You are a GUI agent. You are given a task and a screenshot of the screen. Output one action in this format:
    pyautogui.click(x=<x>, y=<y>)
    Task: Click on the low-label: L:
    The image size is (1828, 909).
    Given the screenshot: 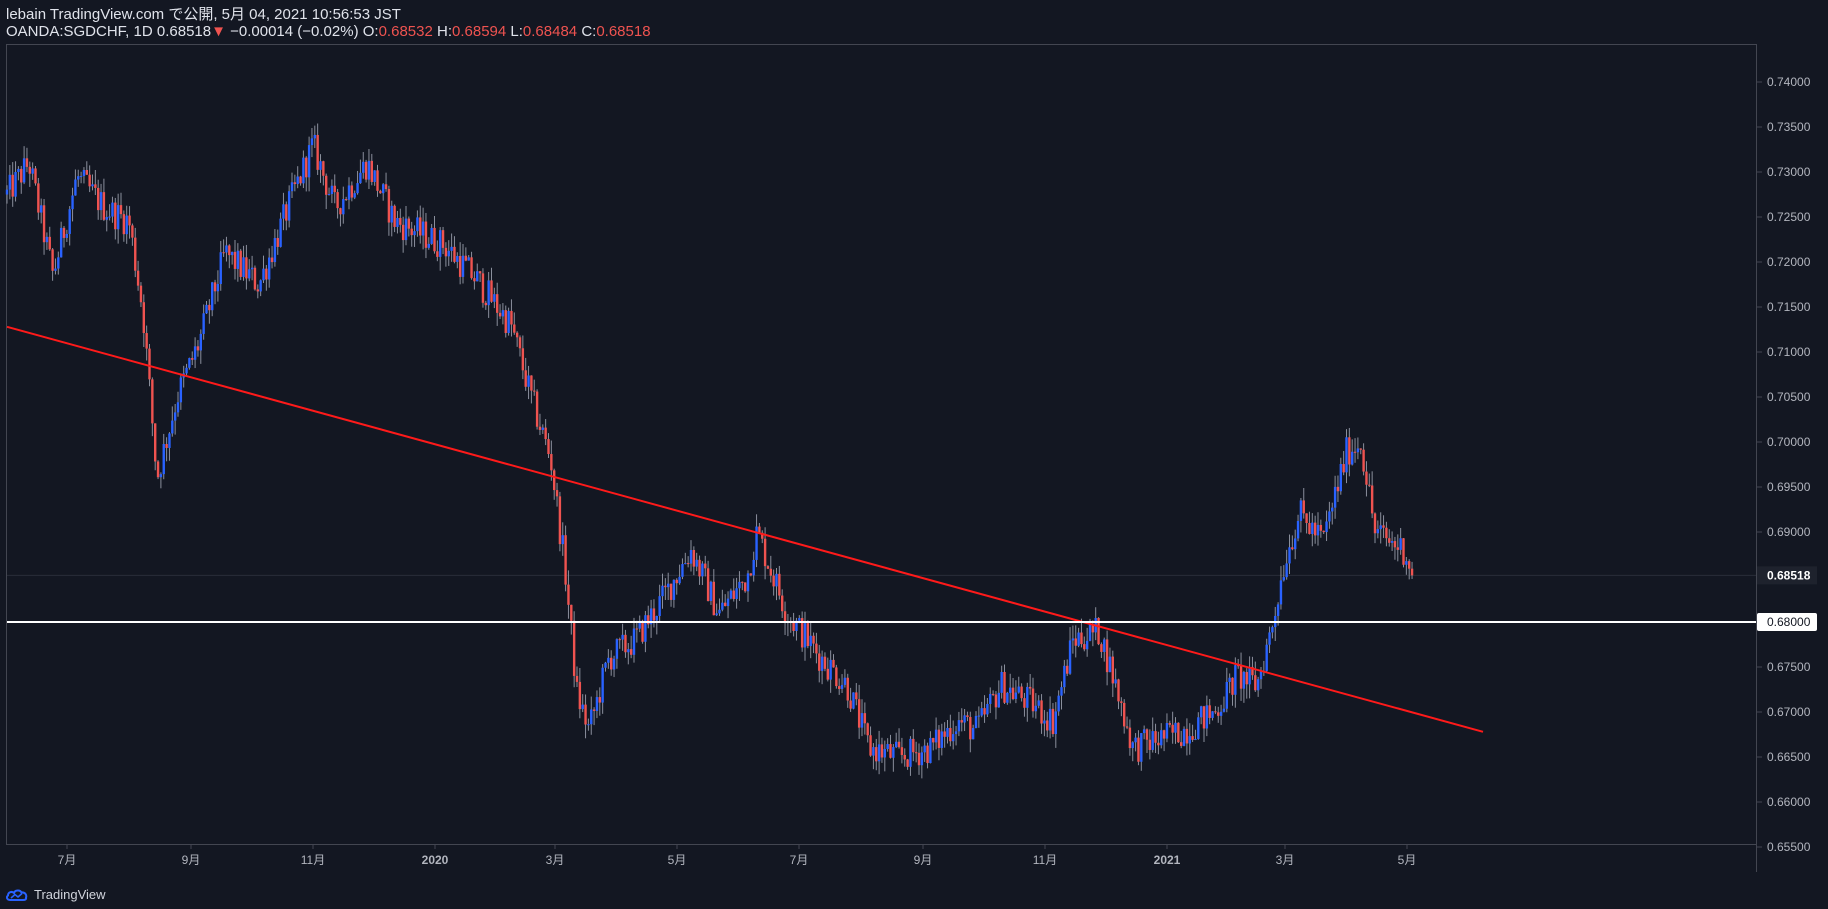 What is the action you would take?
    pyautogui.click(x=516, y=31)
    